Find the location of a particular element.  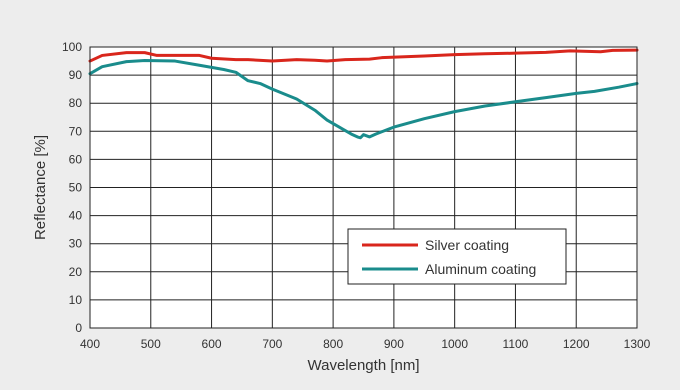

x-tick-label: 1000 is located at coordinates (454, 344).